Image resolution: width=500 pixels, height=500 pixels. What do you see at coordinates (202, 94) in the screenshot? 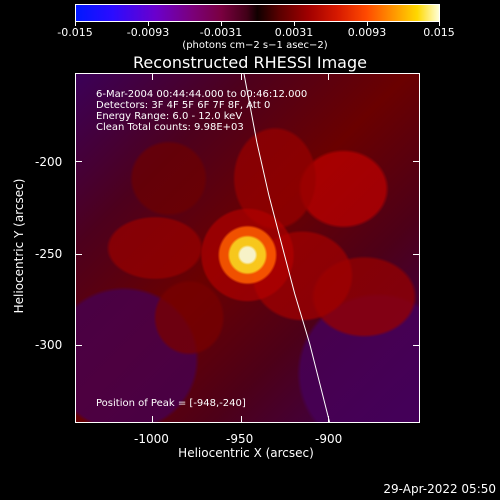
I see `annotation-time: 6-Mar-2004 00:44:44.000 to 00:46:12.000` at bounding box center [202, 94].